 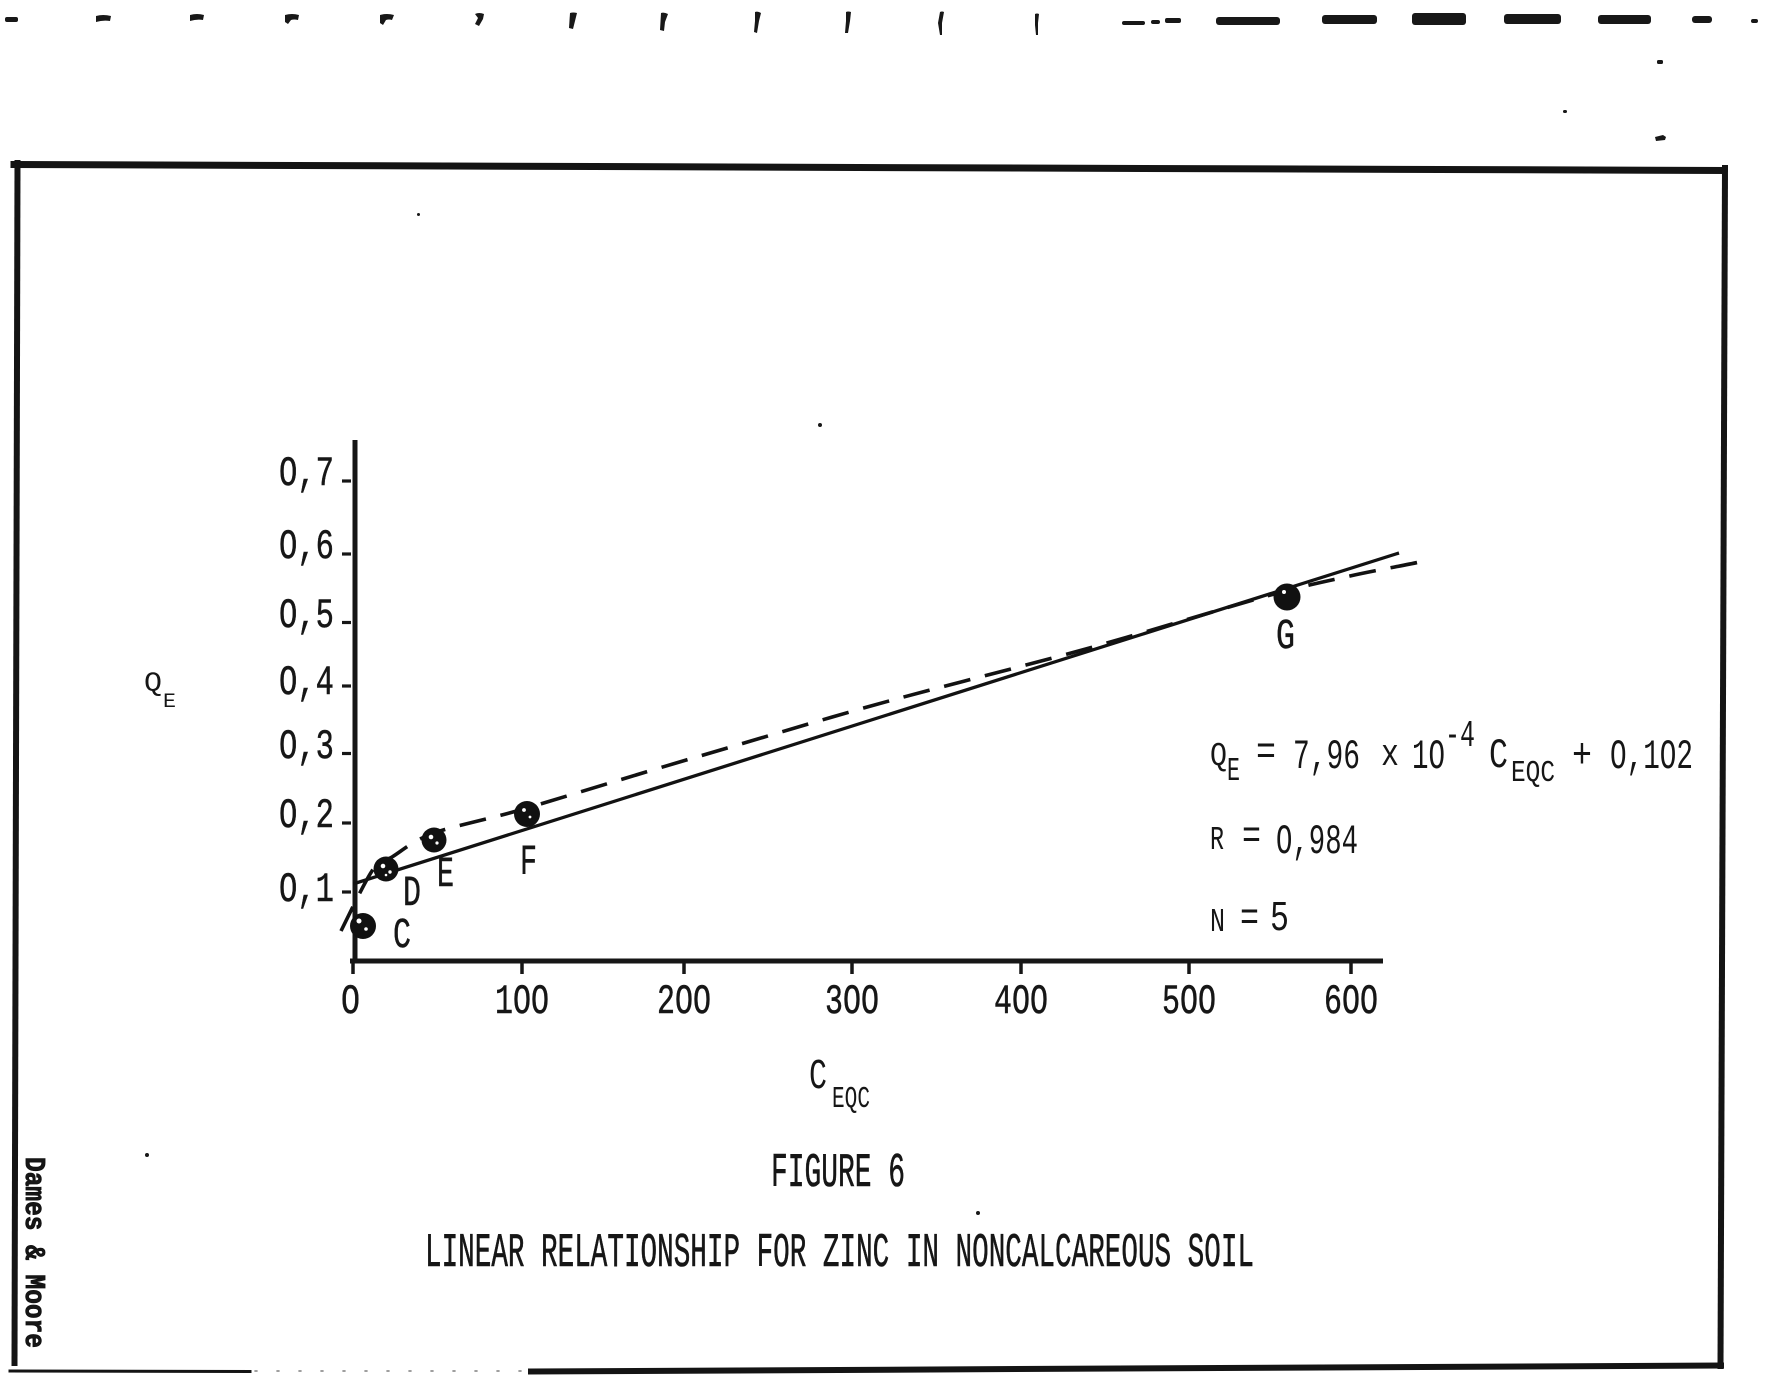 I want to click on svg-text: -4, so click(x=1460, y=736).